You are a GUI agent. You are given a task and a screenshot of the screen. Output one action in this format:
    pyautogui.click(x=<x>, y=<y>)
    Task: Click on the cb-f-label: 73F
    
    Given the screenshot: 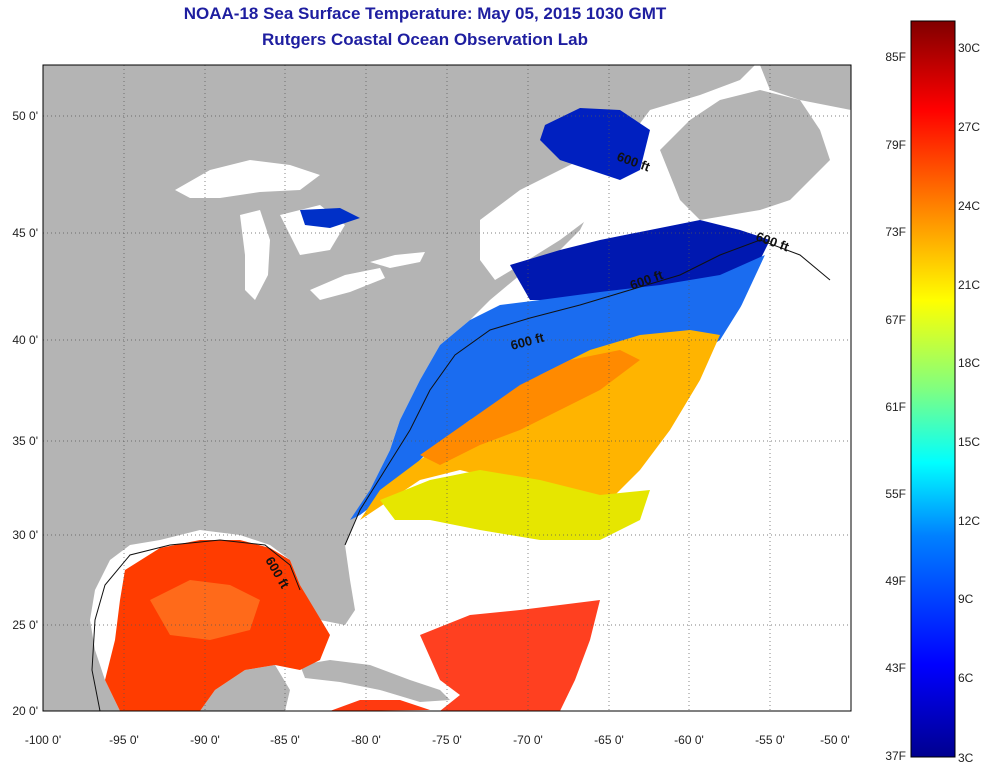 What is the action you would take?
    pyautogui.click(x=895, y=232)
    